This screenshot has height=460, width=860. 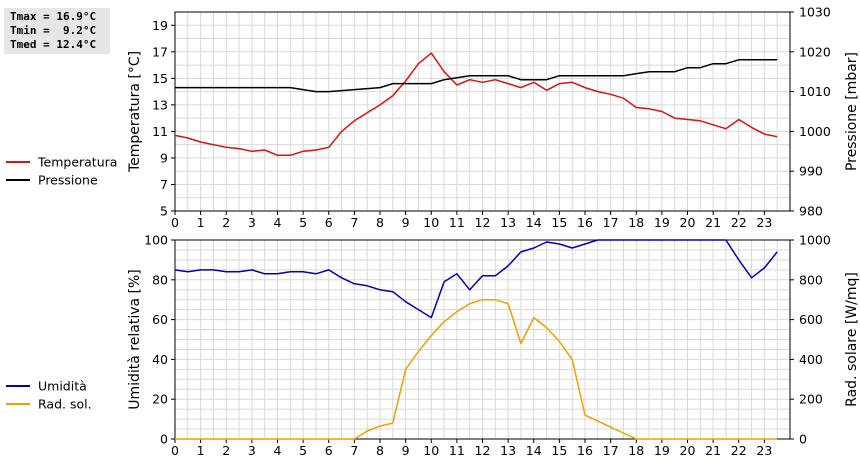 I want to click on y-left-tick-label: 17, so click(x=160, y=51).